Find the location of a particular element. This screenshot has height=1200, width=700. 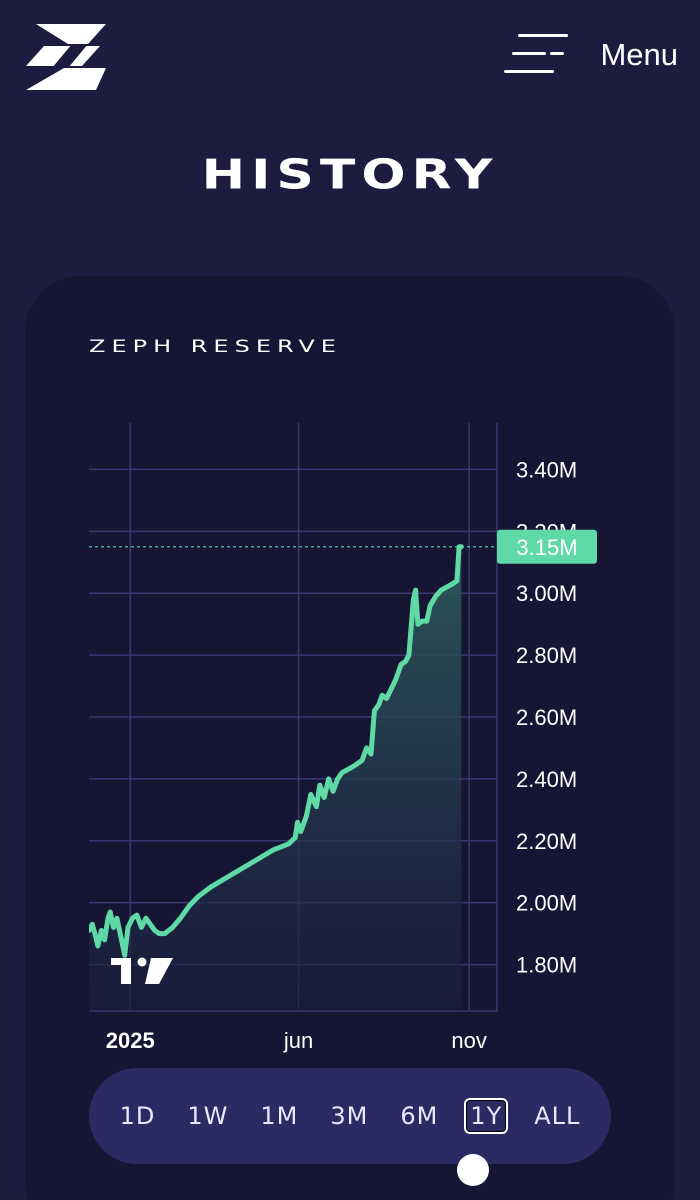

range-option-1y: 1Y is located at coordinates (486, 1116).